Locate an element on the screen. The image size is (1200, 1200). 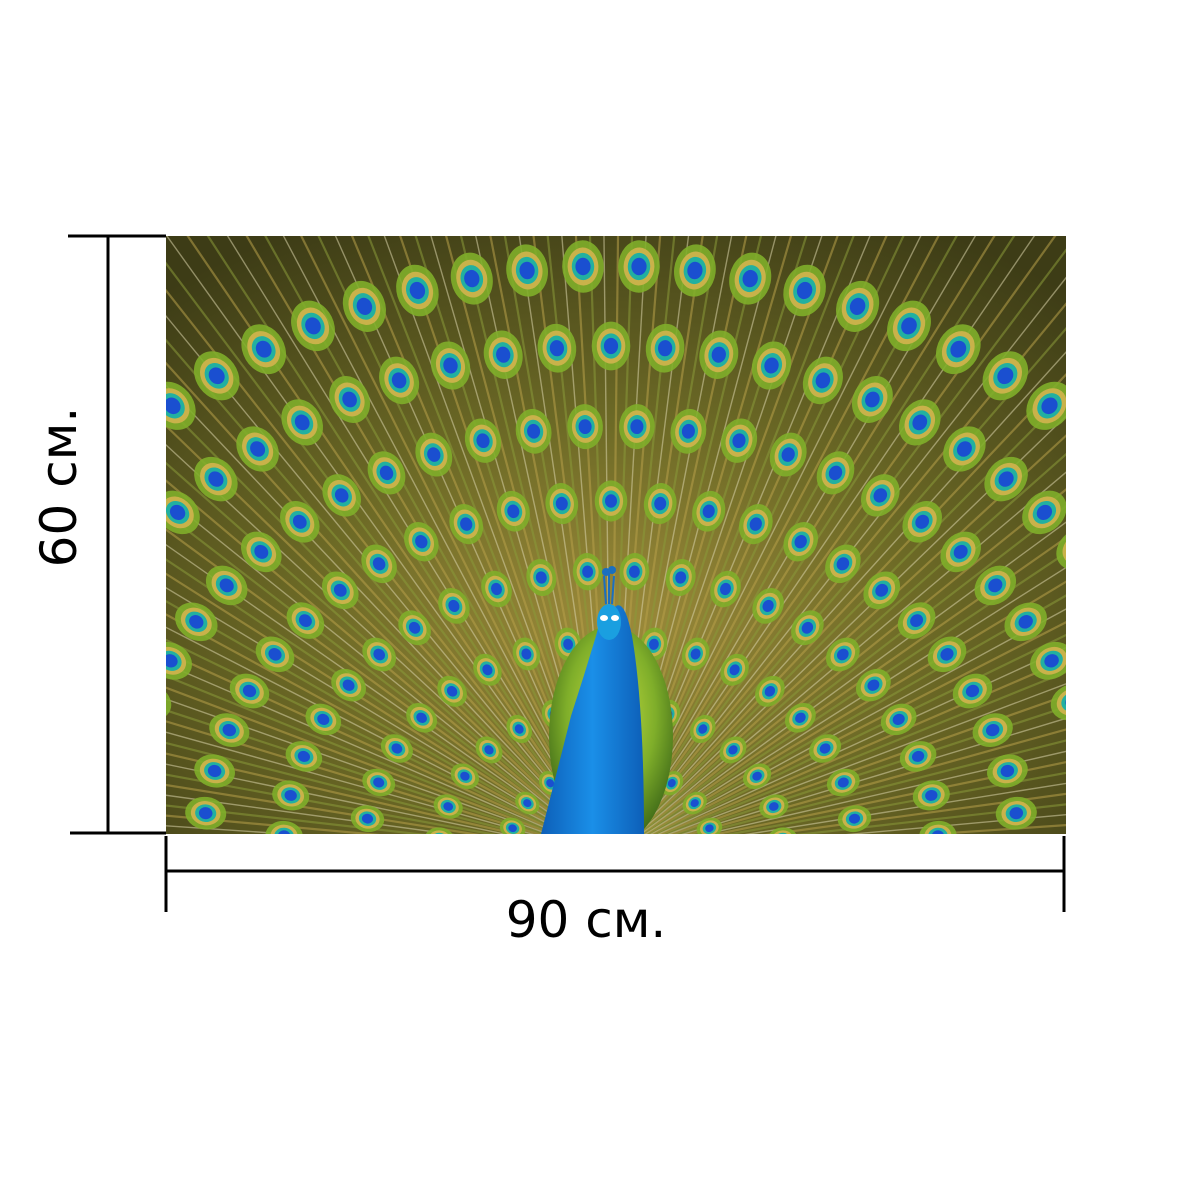
peacock-neck is located at coordinates (592, 719).